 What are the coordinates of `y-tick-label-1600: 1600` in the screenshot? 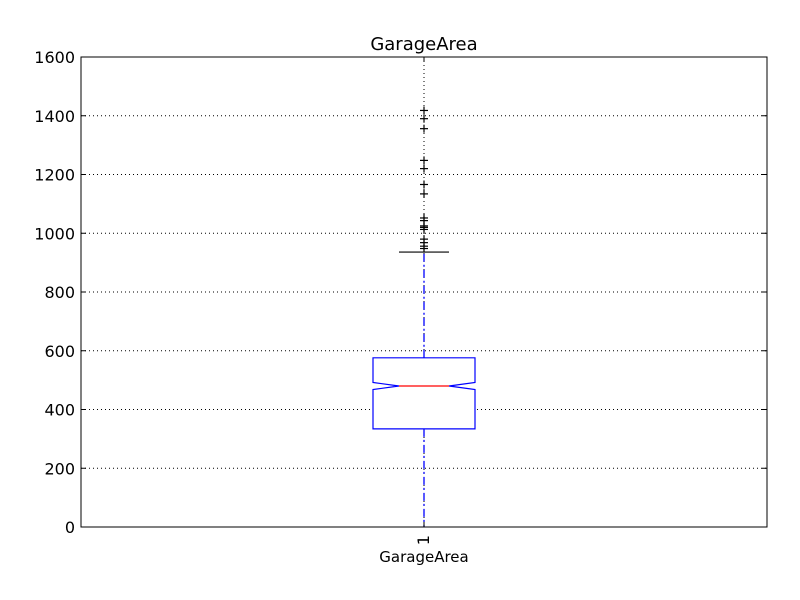 It's located at (54, 57).